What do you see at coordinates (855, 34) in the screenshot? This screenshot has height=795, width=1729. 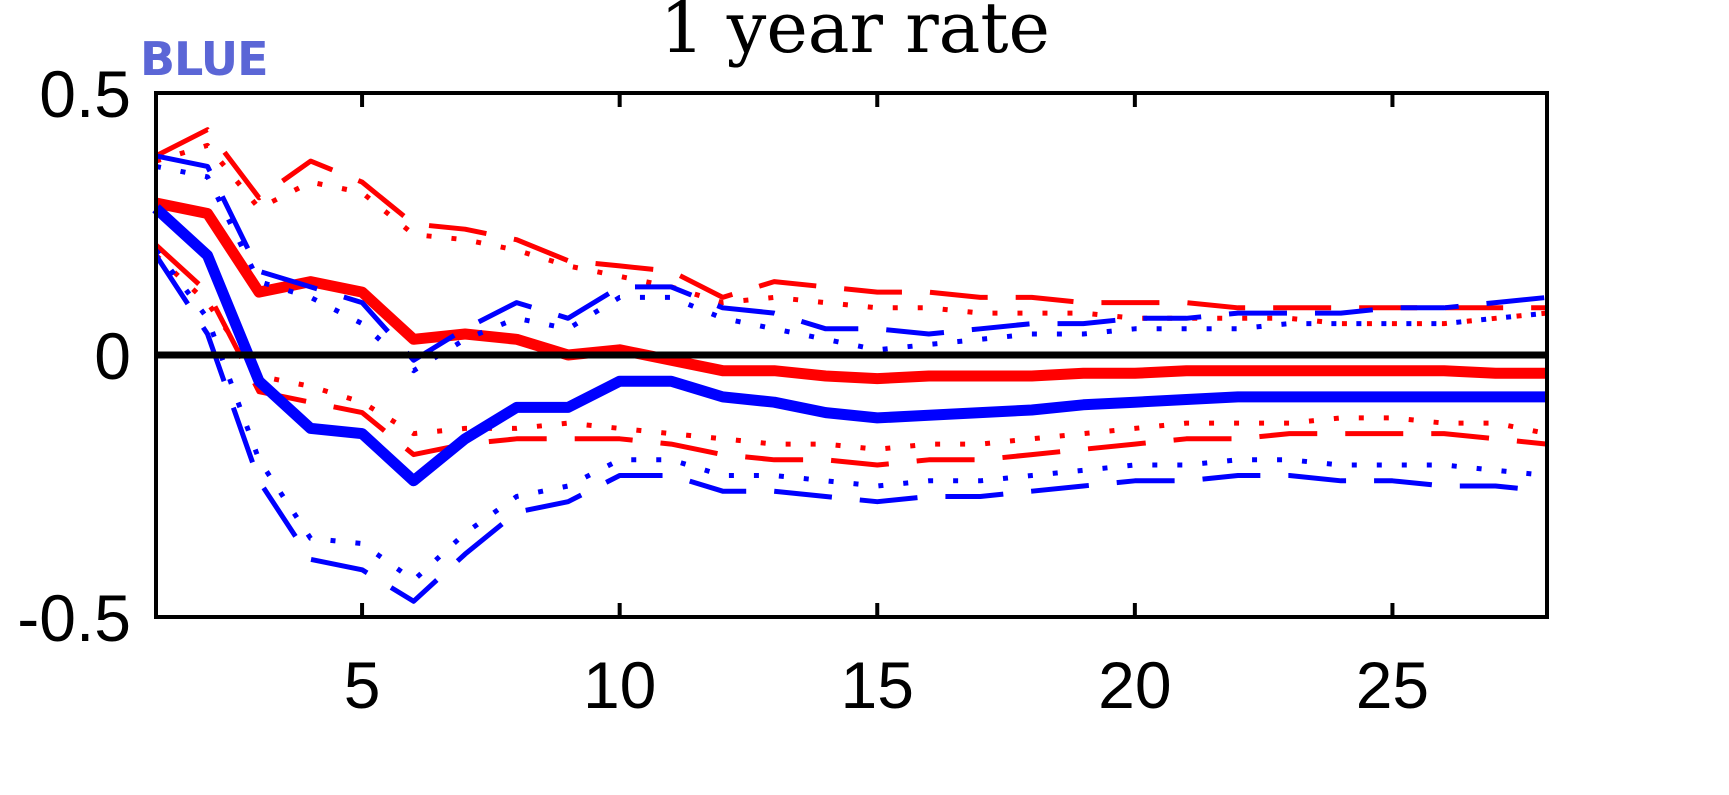 I see `chart-title: 1 year rate` at bounding box center [855, 34].